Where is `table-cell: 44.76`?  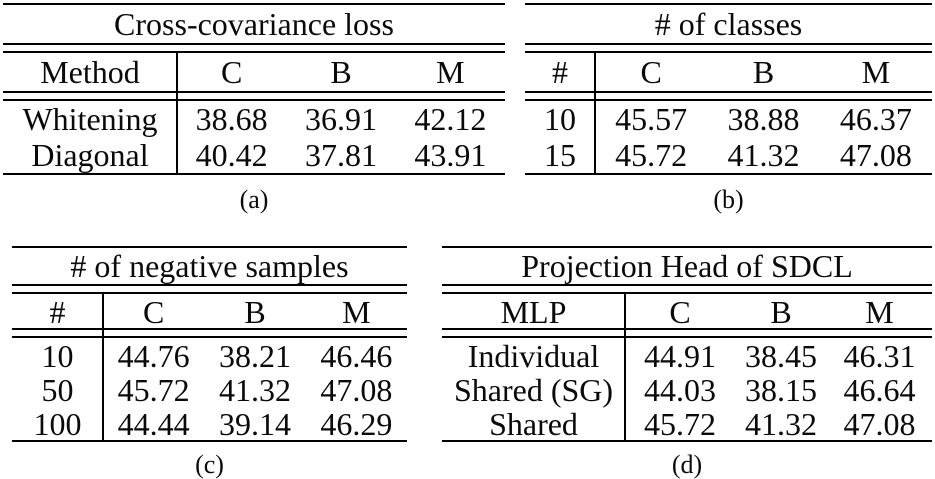
table-cell: 44.76 is located at coordinates (153, 356).